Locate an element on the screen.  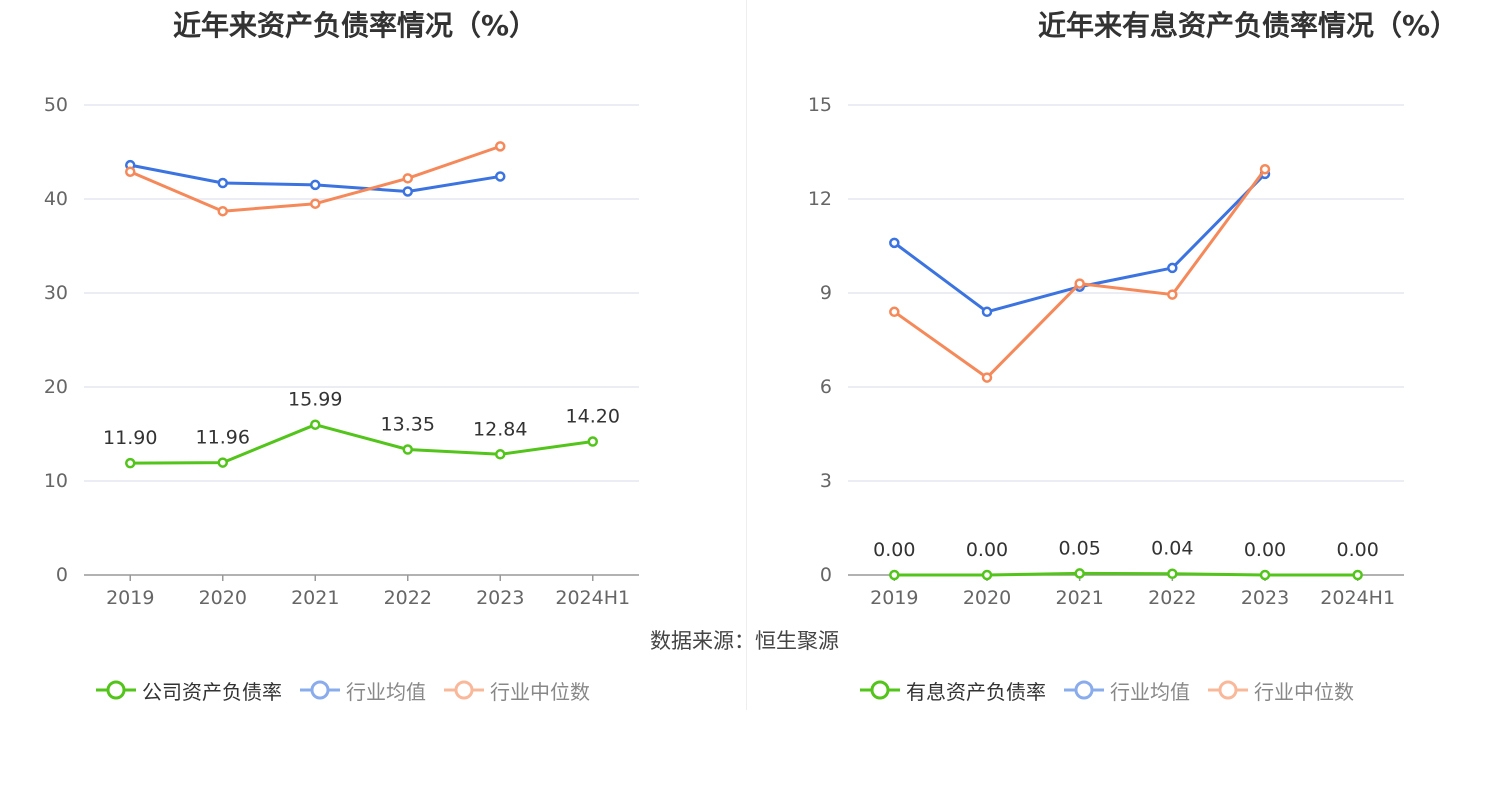
chart-title: 近年来有息资产负债率情况（%） is located at coordinates (1248, 25).